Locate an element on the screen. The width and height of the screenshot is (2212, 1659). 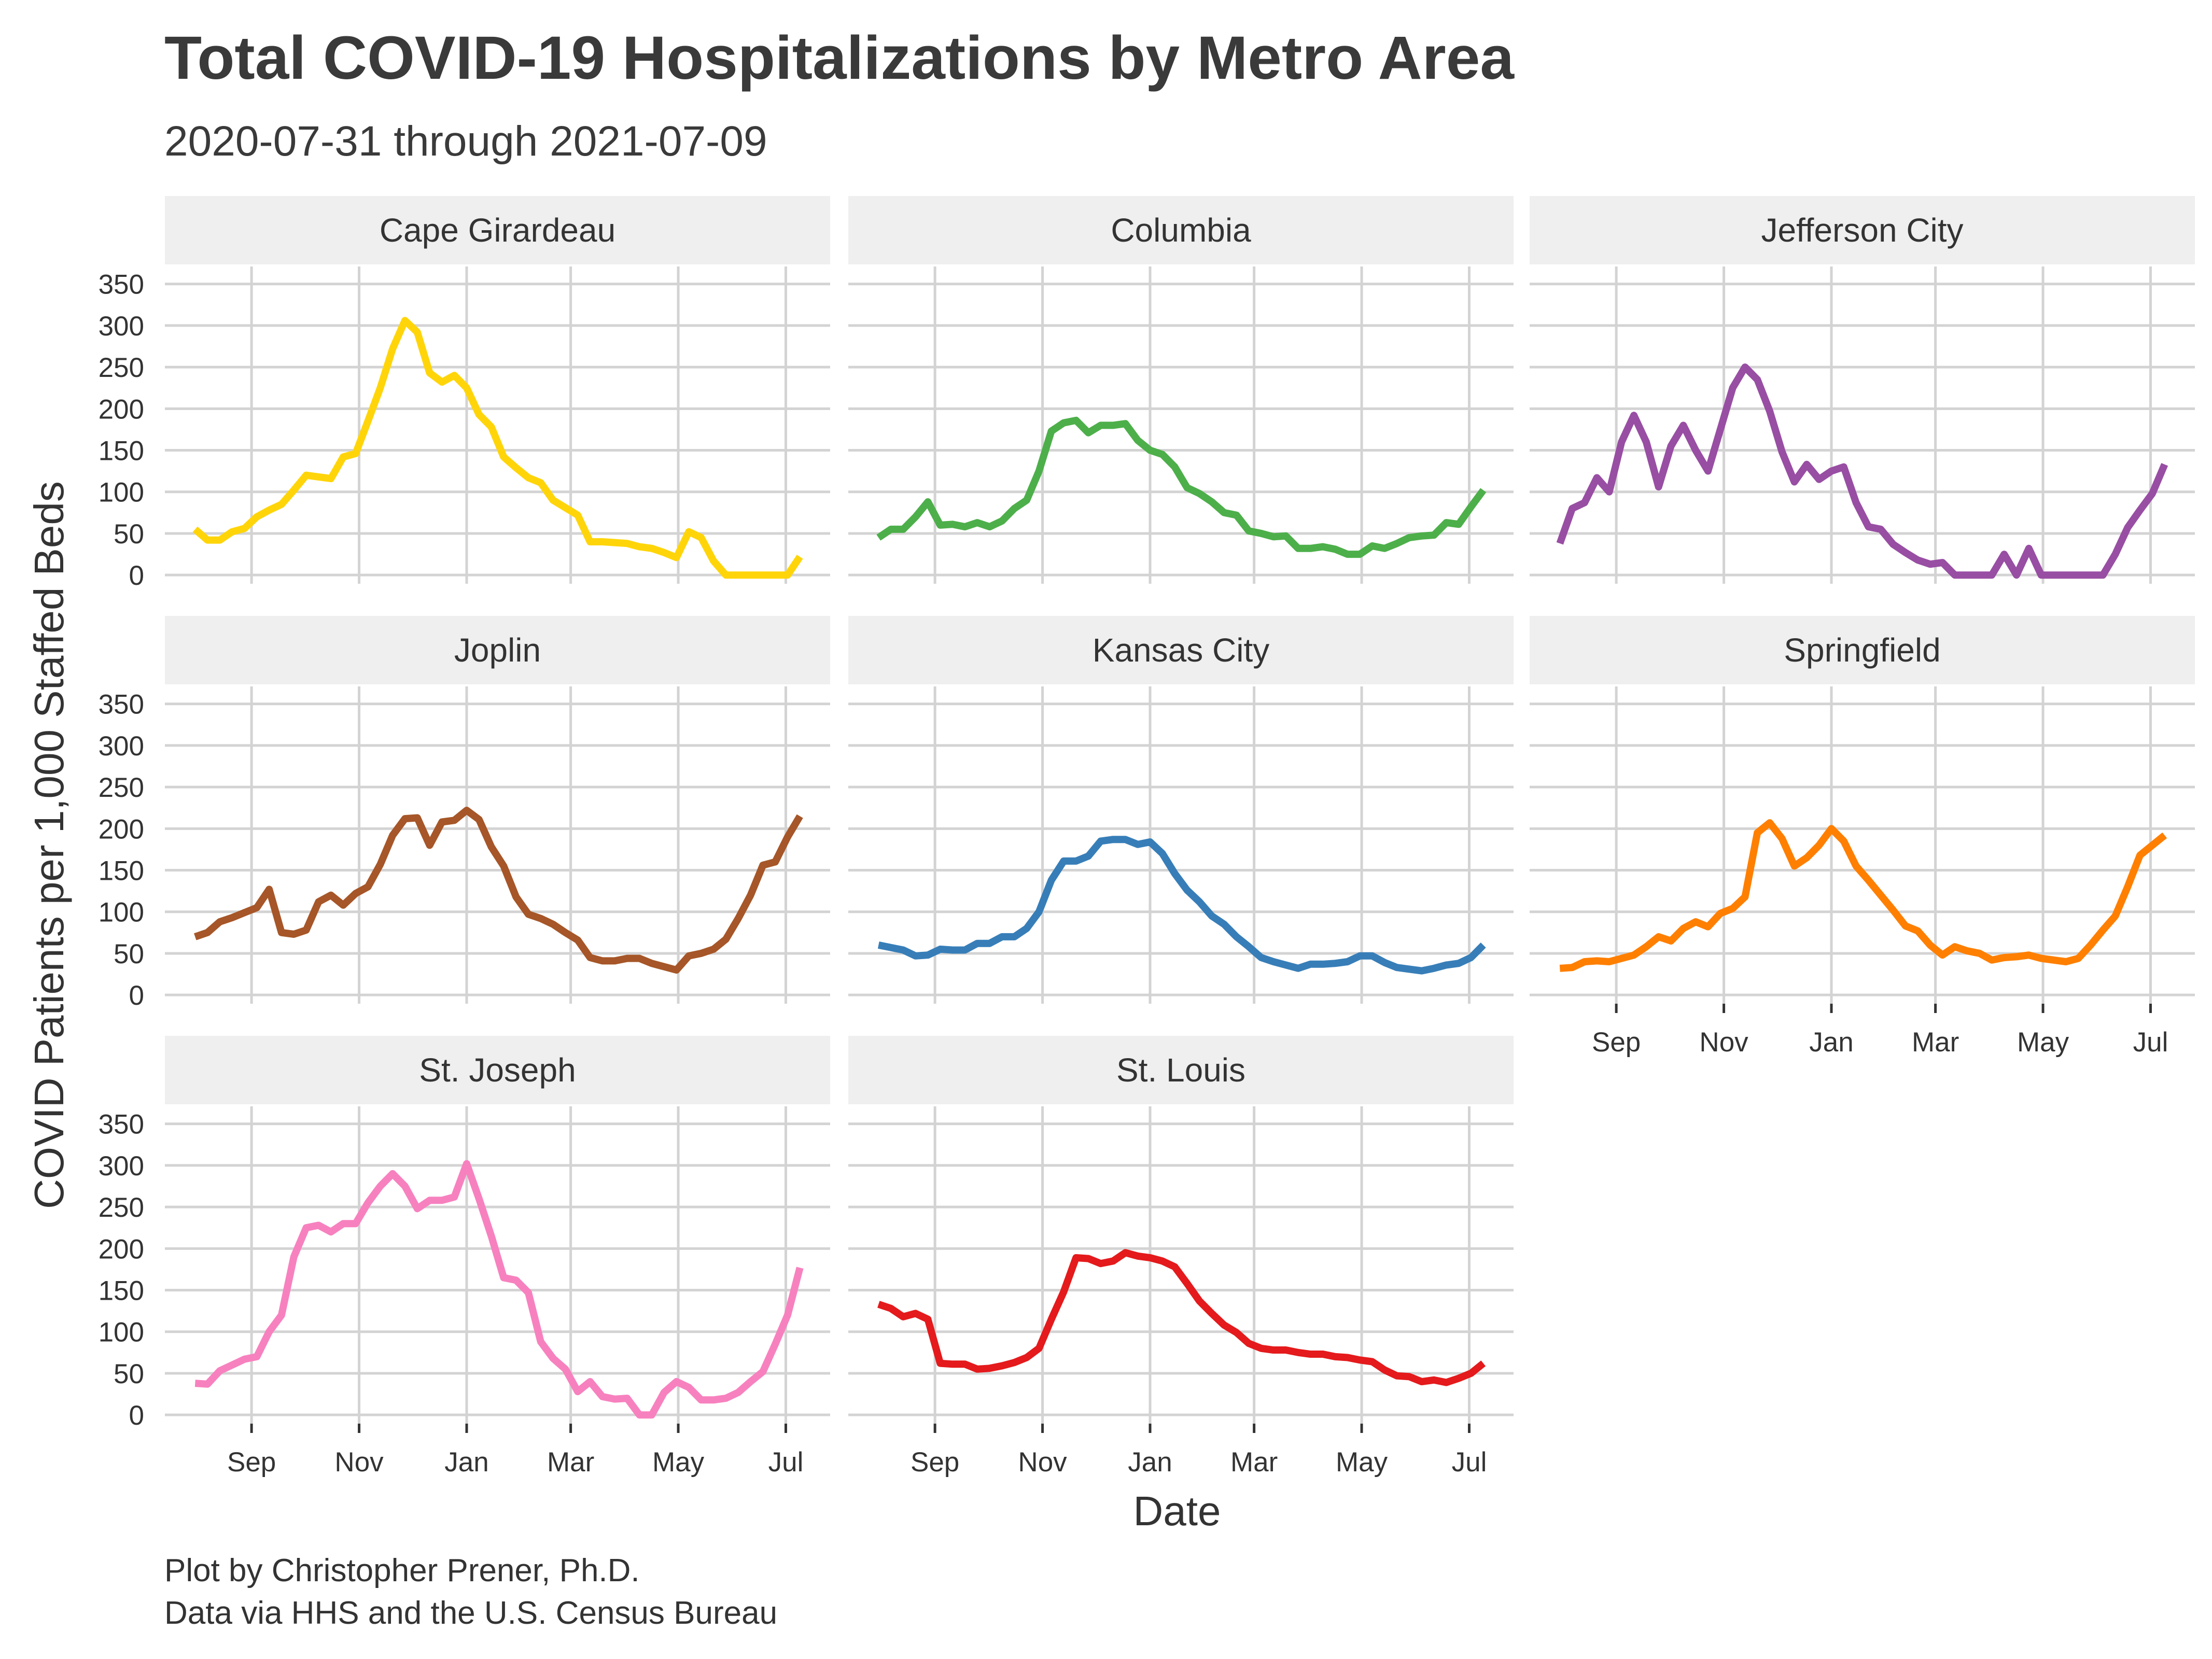
series-line-cape-girardeau is located at coordinates (497, 448).